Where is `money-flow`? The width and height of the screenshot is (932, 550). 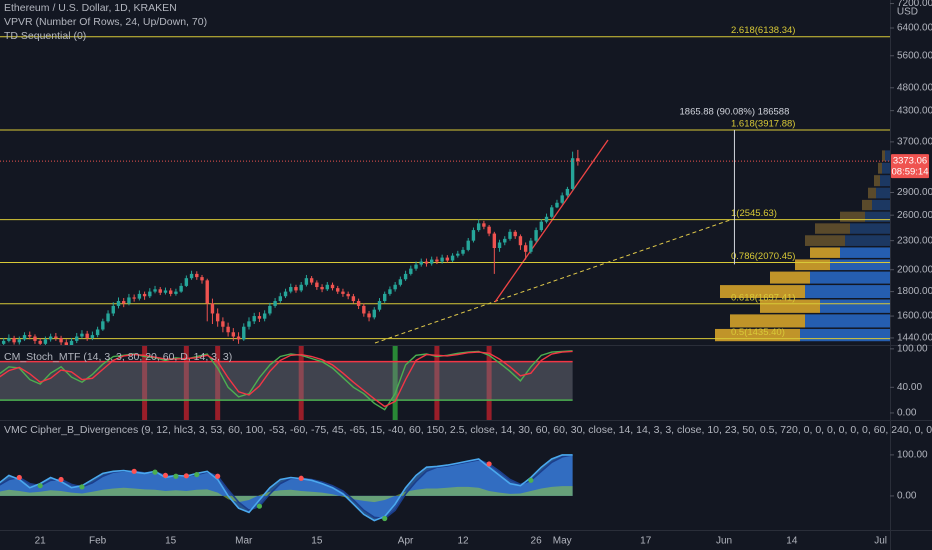
money-flow is located at coordinates (286, 494).